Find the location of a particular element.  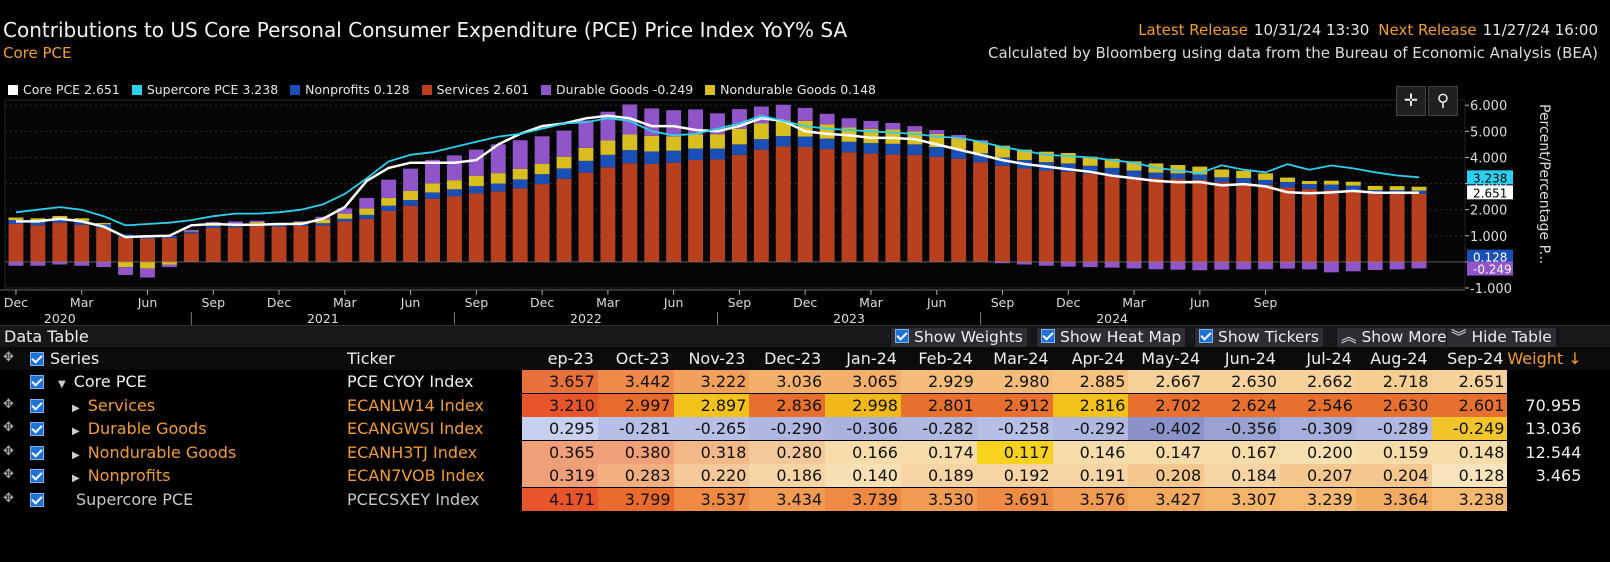

column-header: ep-23 is located at coordinates (570, 358).